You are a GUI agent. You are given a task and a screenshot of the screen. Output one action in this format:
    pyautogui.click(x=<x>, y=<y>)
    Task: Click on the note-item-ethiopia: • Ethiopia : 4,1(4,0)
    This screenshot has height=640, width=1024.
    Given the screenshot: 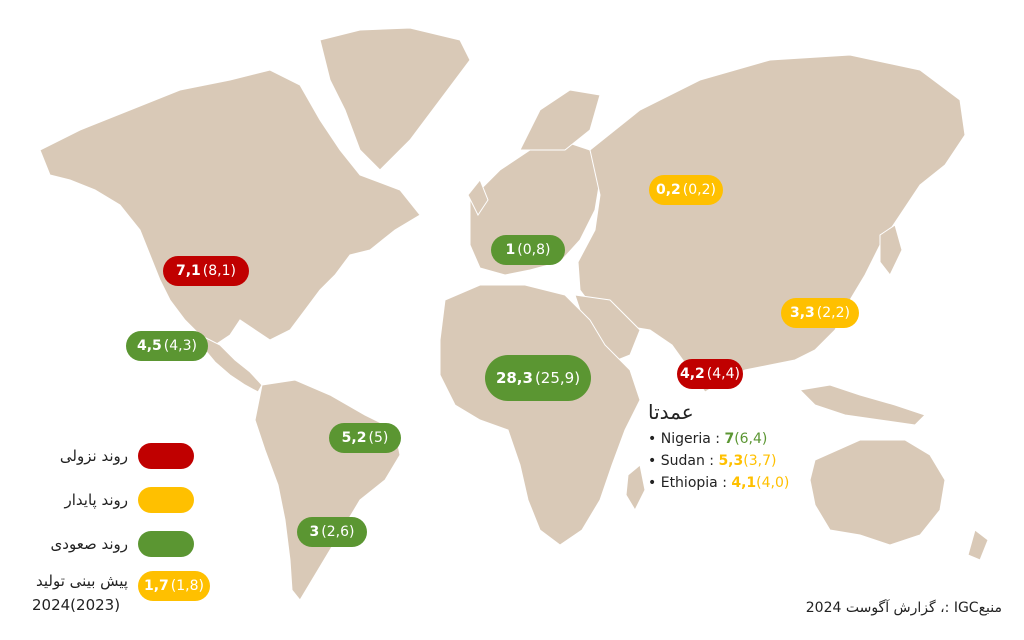 What is the action you would take?
    pyautogui.click(x=719, y=483)
    